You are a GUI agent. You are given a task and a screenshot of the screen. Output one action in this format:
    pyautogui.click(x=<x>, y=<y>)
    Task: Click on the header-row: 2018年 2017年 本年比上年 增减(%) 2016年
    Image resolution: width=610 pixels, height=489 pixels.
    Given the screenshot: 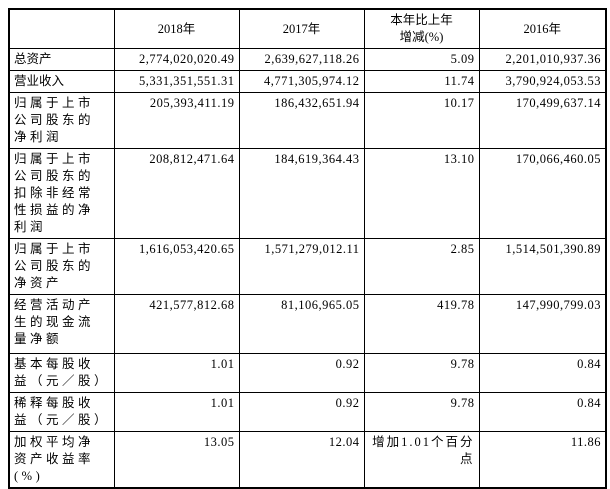 What is the action you would take?
    pyautogui.click(x=307, y=28)
    